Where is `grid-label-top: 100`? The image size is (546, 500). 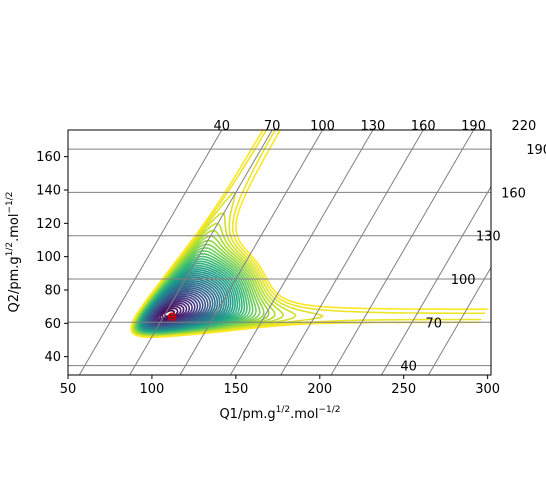 grid-label-top: 100 is located at coordinates (322, 126).